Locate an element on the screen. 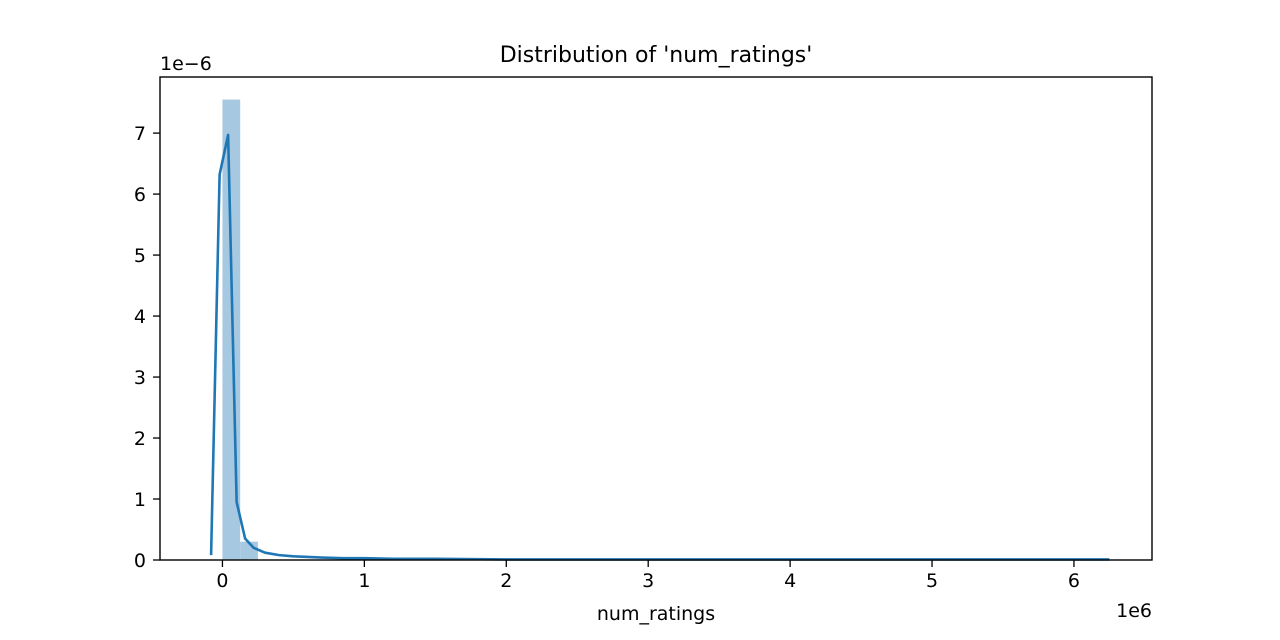 This screenshot has width=1280, height=640. x-tick-label: 4 is located at coordinates (790, 581).